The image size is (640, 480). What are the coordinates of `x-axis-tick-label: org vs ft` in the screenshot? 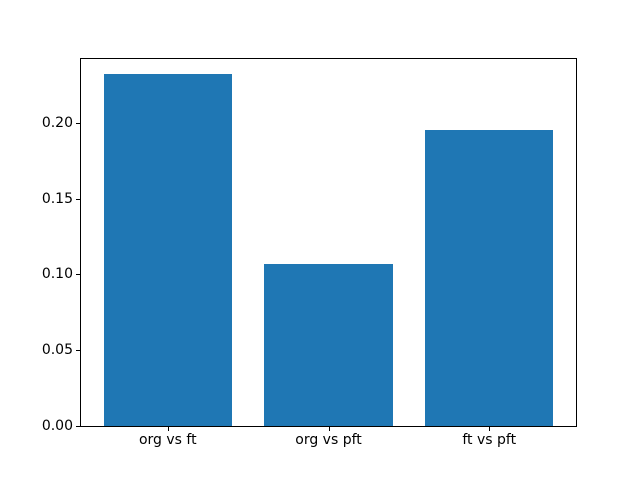 It's located at (167, 440).